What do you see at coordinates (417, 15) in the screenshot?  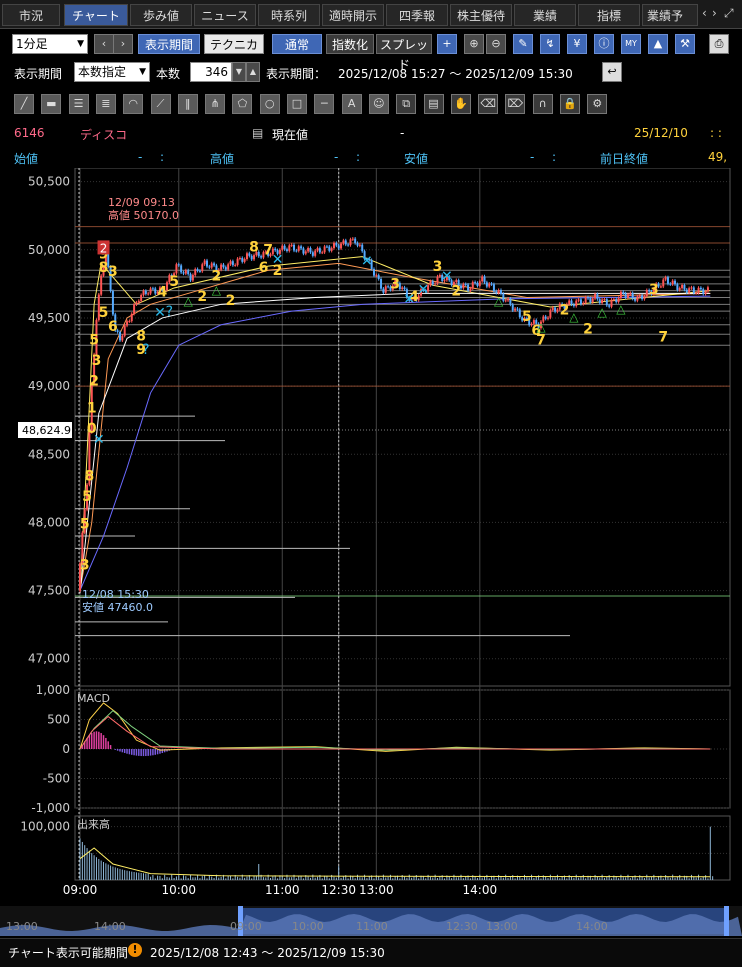 I see `tab-shikiho: 四季報` at bounding box center [417, 15].